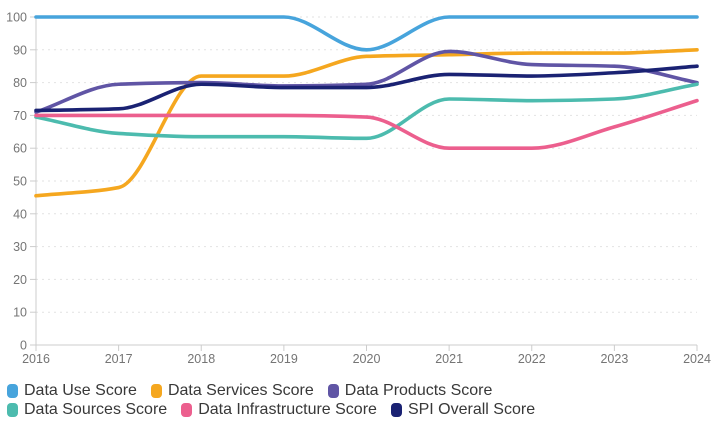  Describe the element at coordinates (96, 409) in the screenshot. I see `legend-label-data-sources-score: Data Sources Score` at that location.